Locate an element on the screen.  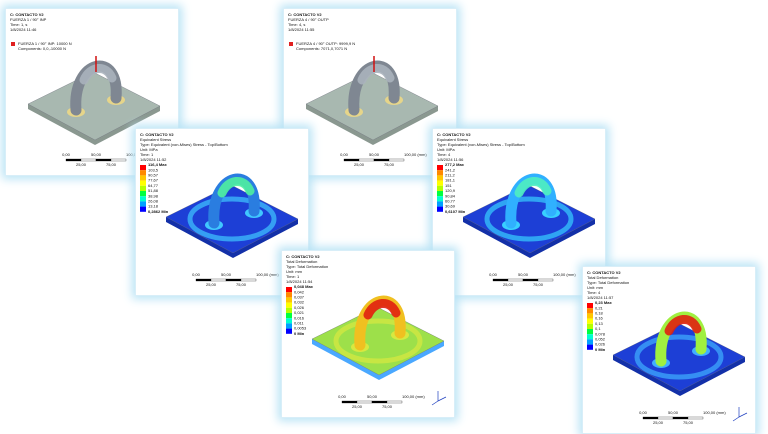
legend-text: Components: 7071,0,7071 N is located at coordinates (321, 48).